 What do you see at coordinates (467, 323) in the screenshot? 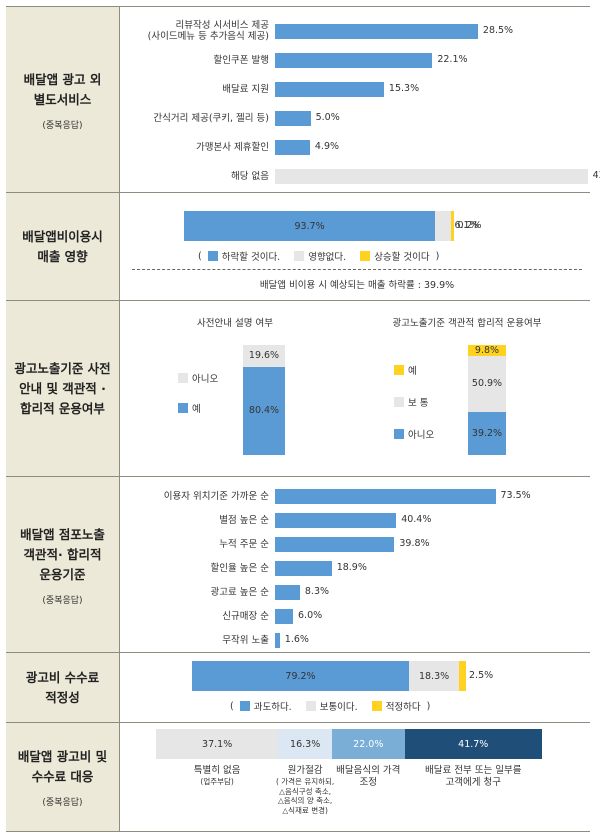
I see `chart-title: 광고노출기준 객관적 합리적 운용여부` at bounding box center [467, 323].